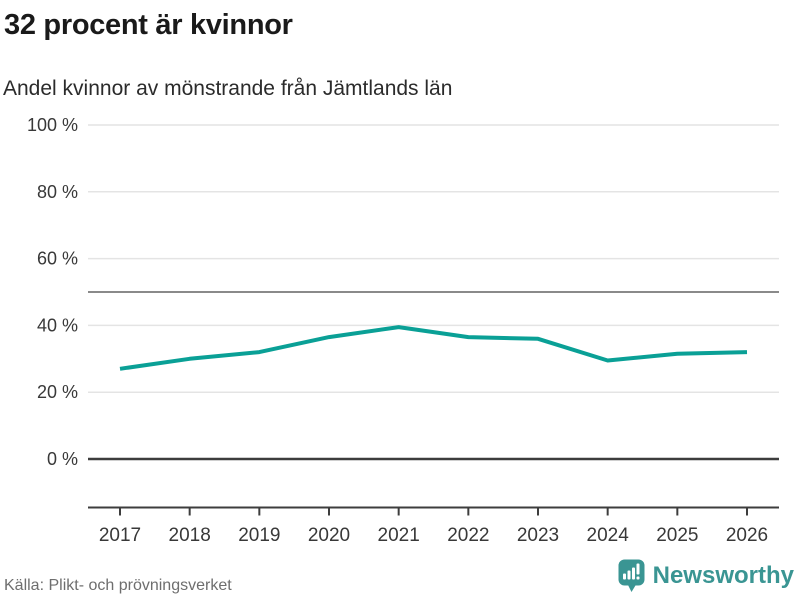  What do you see at coordinates (433, 348) in the screenshot?
I see `trend-line` at bounding box center [433, 348].